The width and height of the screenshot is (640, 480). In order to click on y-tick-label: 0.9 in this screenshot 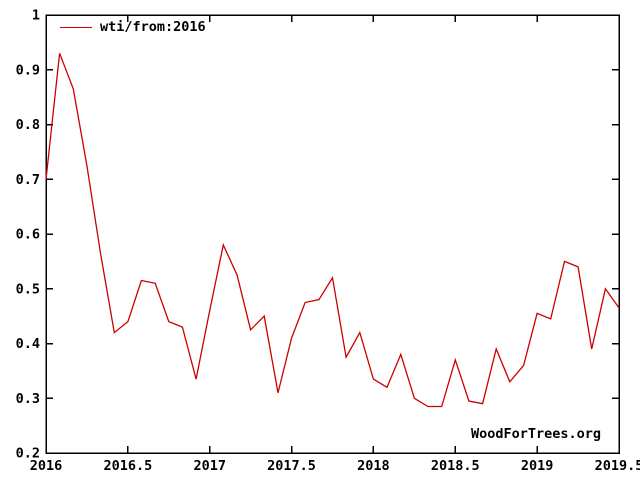, I will do `click(28, 70)`.